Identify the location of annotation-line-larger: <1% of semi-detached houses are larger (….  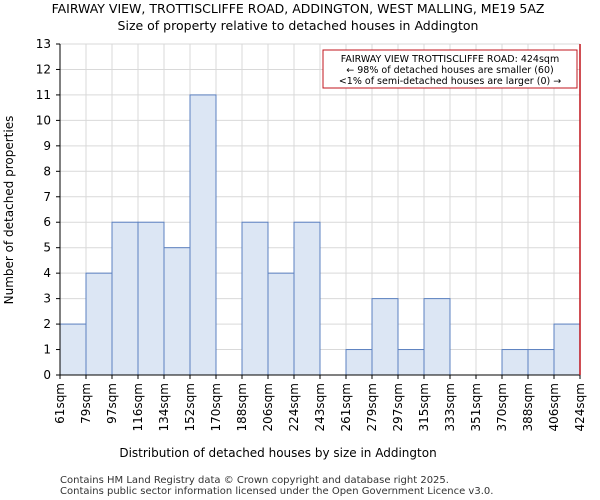
(450, 81).